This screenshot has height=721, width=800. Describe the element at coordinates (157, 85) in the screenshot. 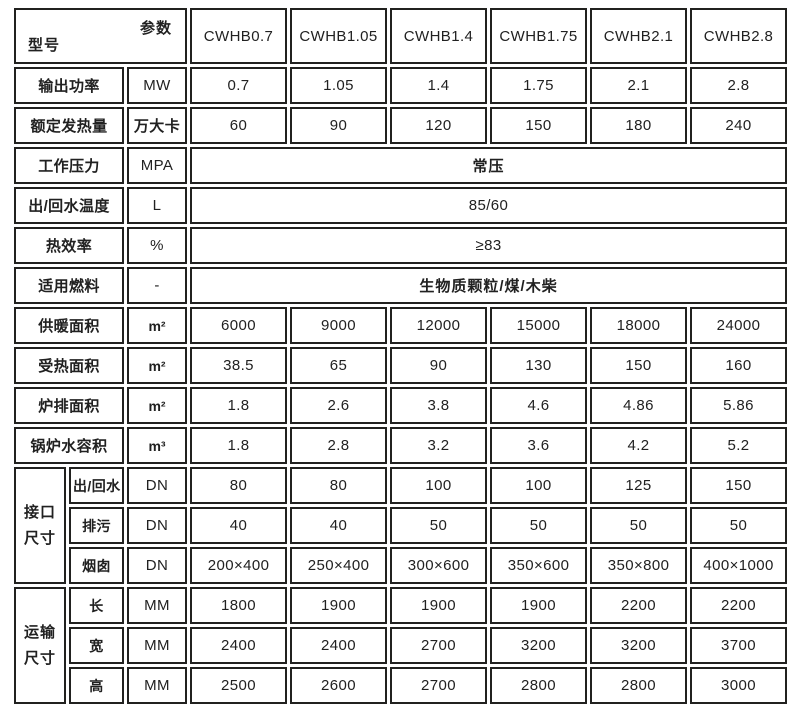

I see `unit-cell: MW` at that location.